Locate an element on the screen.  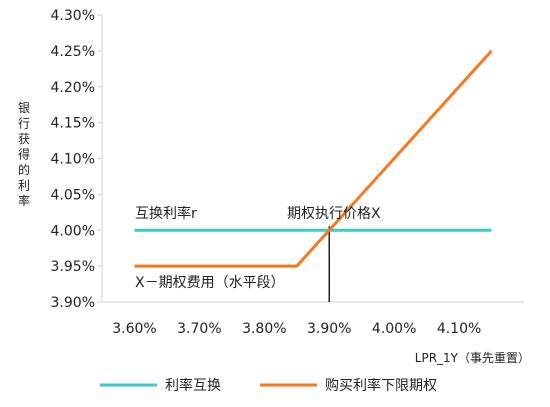
y-tick-label: 4.30% is located at coordinates (73, 16).